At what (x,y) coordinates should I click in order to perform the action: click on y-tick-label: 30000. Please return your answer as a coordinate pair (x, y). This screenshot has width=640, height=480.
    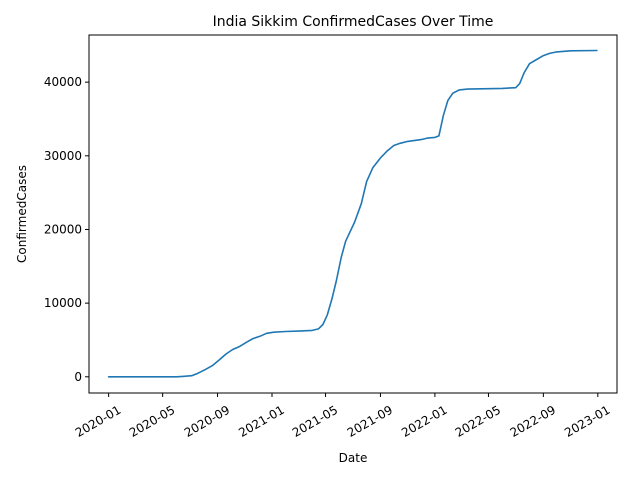
    Looking at the image, I should click on (63, 156).